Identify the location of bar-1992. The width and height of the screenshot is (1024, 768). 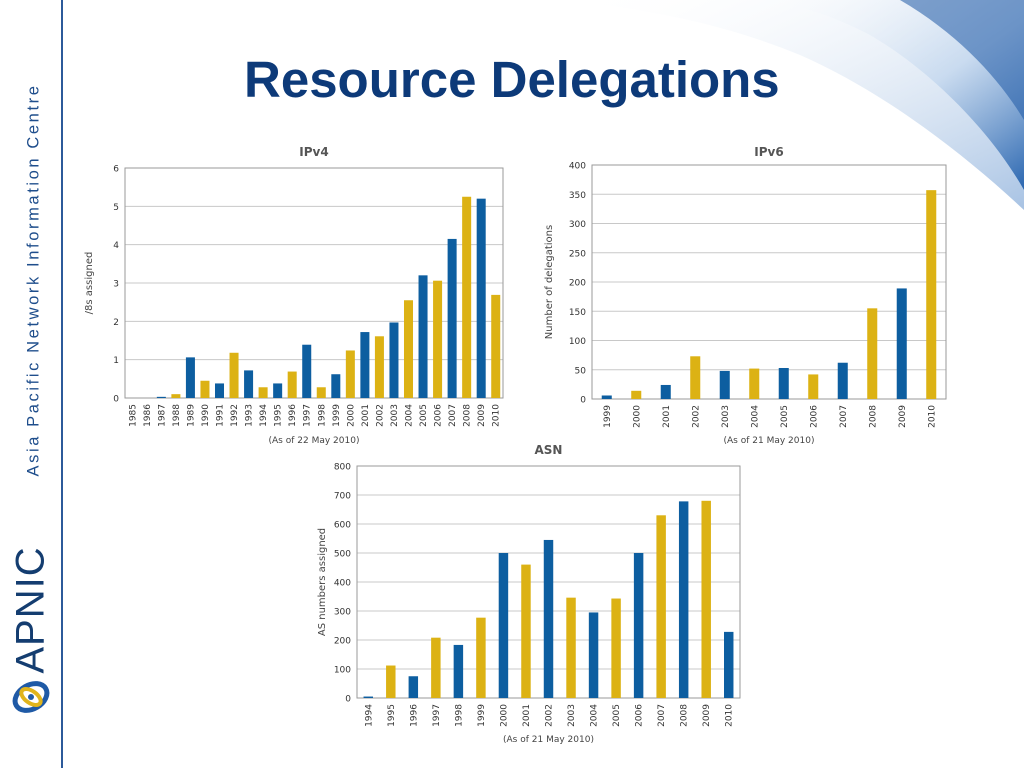
(234, 375).